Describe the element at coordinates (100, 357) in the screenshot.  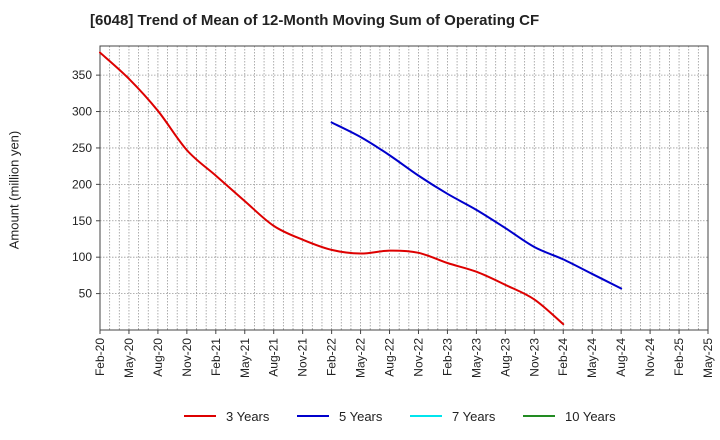
I see `x-tick-label: Feb-20` at that location.